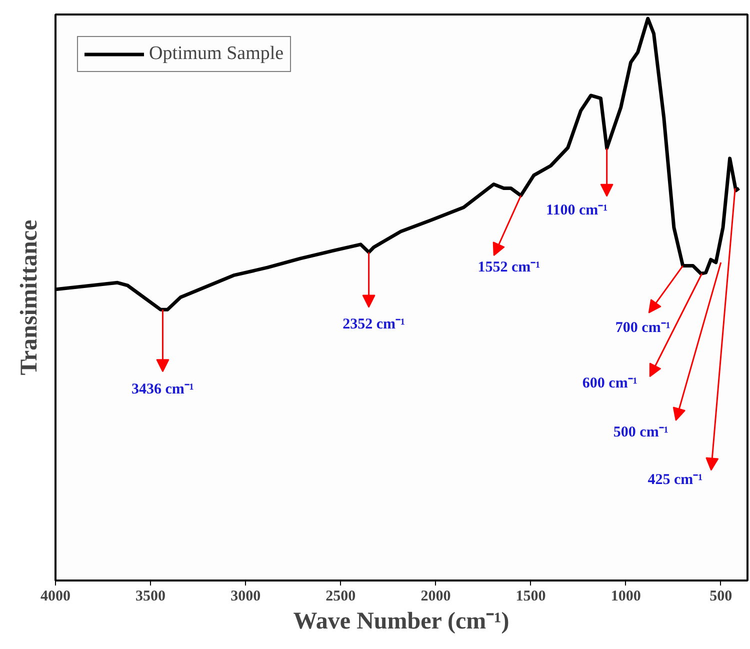  Describe the element at coordinates (29, 297) in the screenshot. I see `y-axis-title: Transimittance` at that location.